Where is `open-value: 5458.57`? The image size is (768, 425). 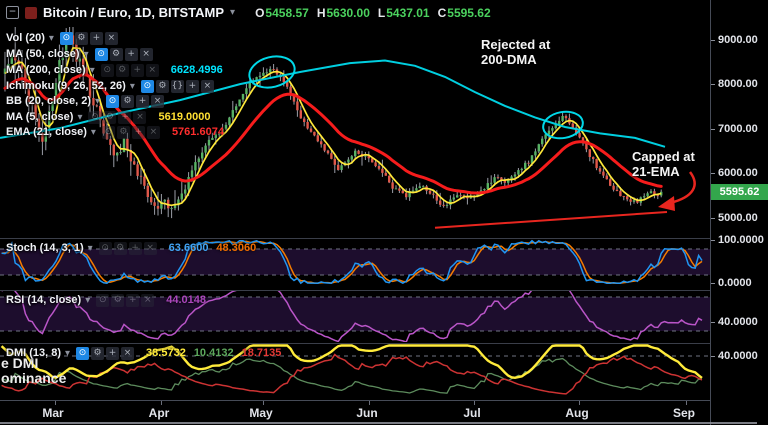
open-value: 5458.57 is located at coordinates (287, 12).